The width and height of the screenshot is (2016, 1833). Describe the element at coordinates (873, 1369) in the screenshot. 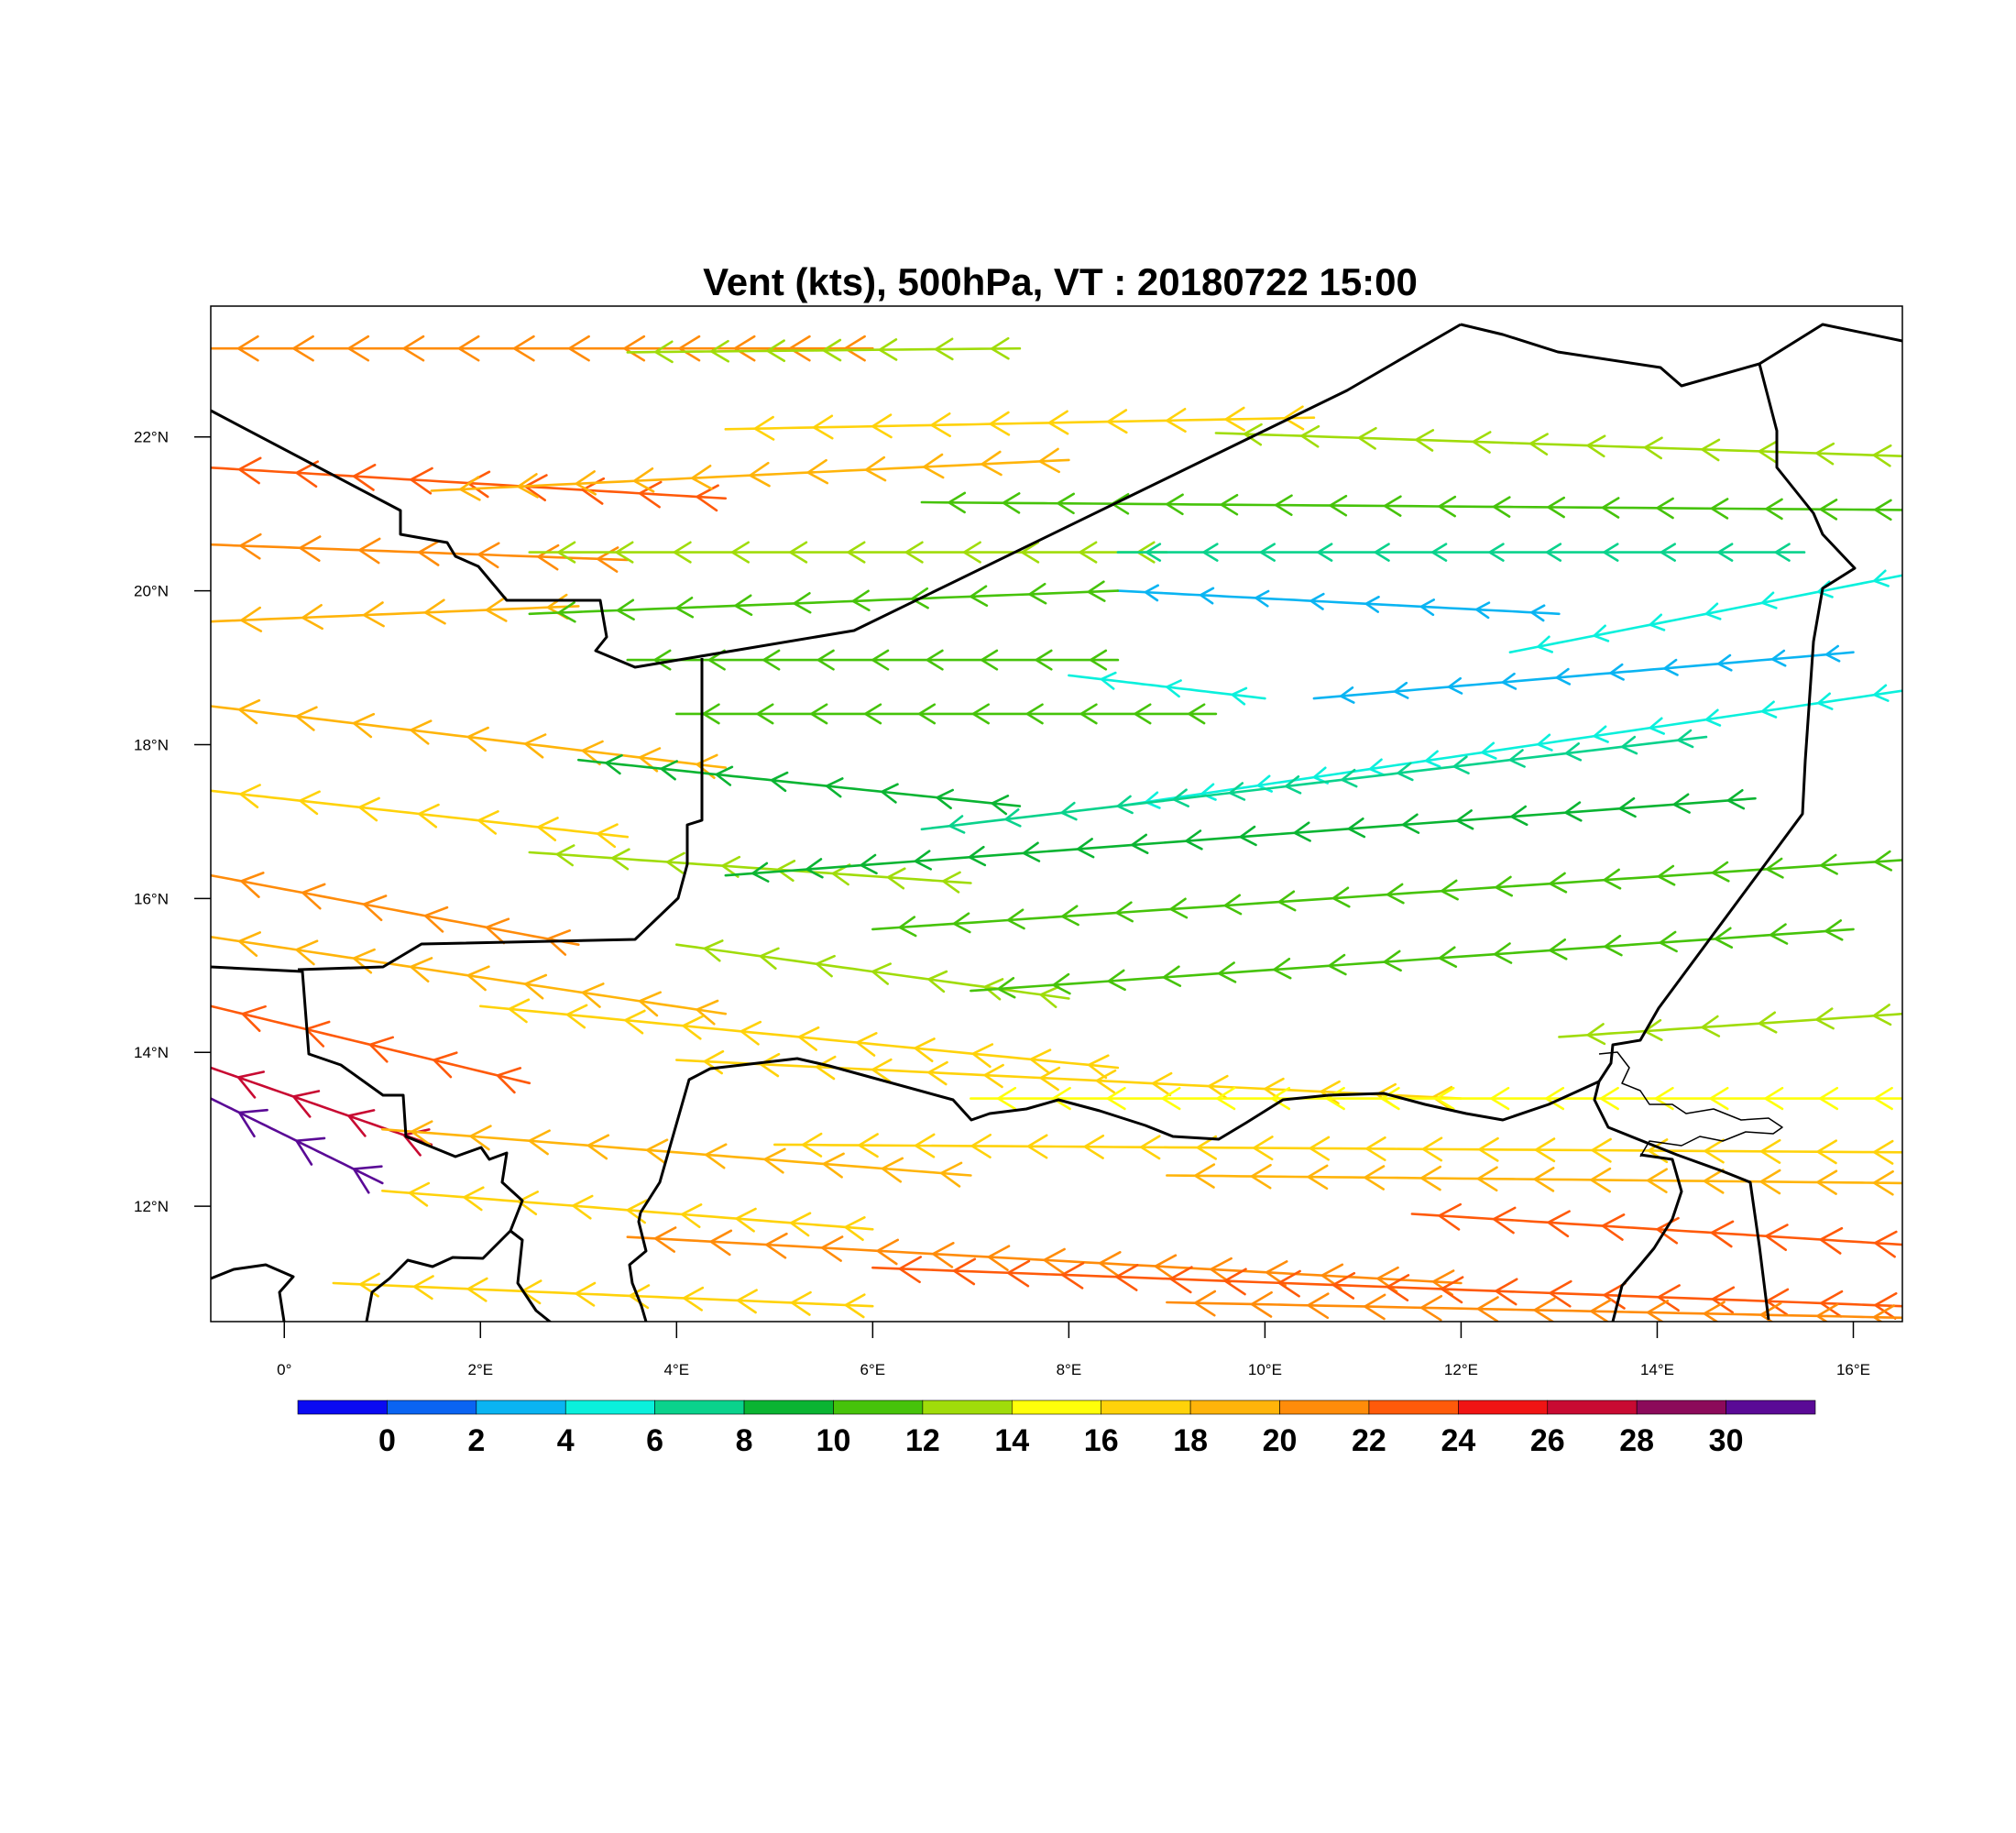

I see `lon-tick-label: 6°E` at that location.